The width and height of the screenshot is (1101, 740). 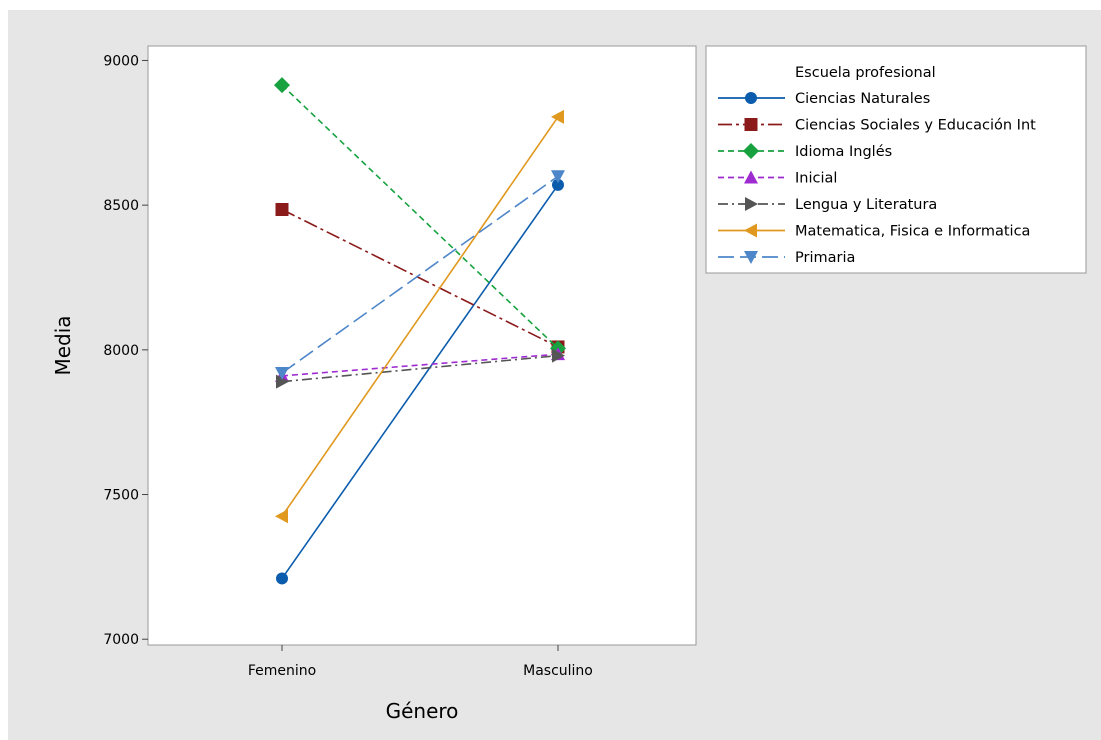 I want to click on y-tick-label: 8000, so click(x=121, y=351).